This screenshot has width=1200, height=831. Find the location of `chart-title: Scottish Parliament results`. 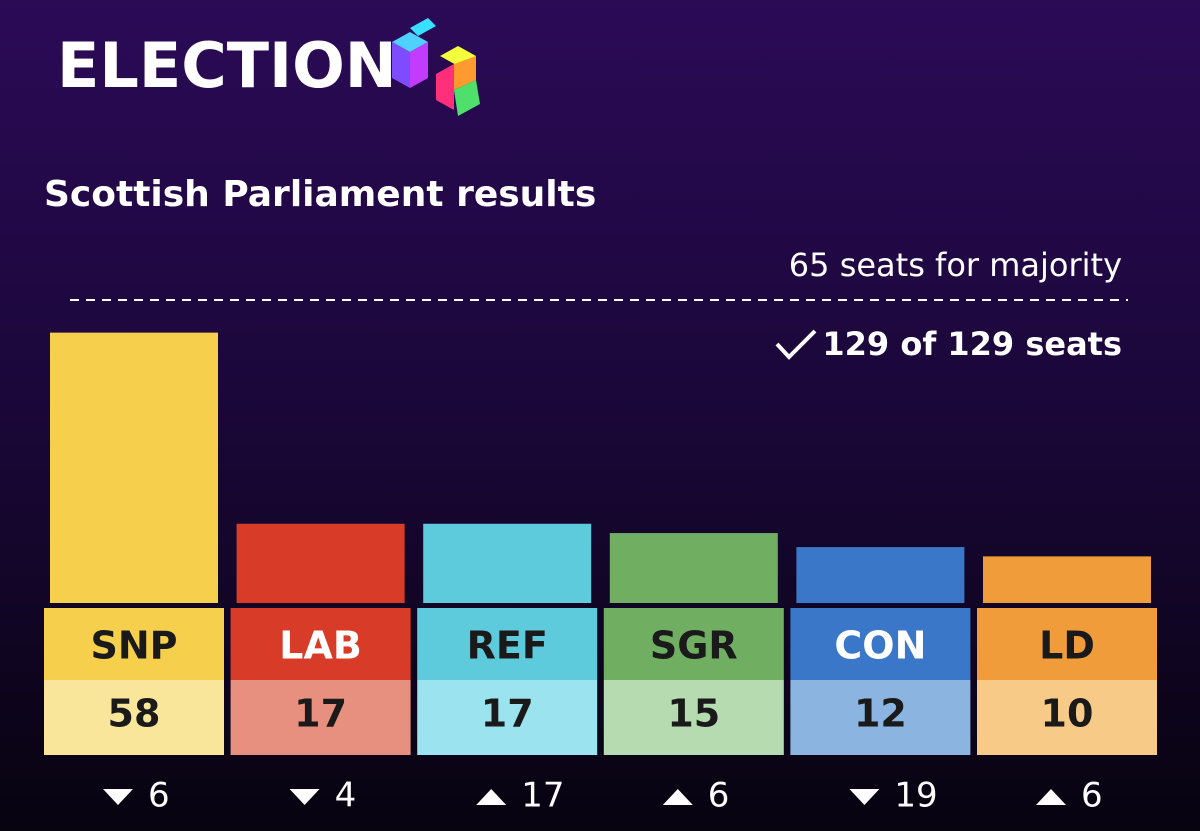

chart-title: Scottish Parliament results is located at coordinates (320, 194).